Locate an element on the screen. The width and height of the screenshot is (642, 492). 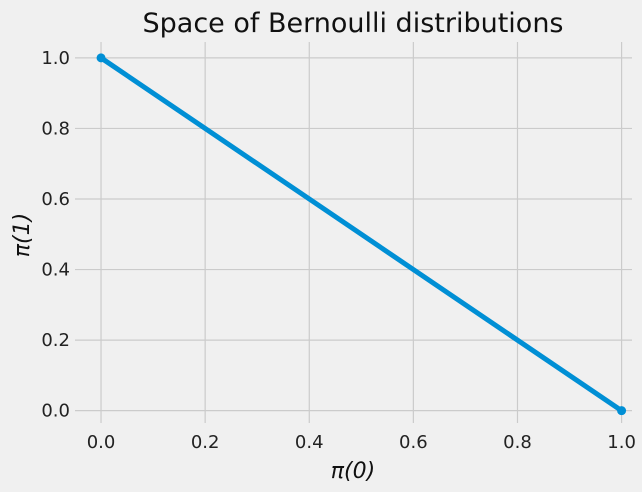
x-axis-label: π(0) is located at coordinates (353, 471).